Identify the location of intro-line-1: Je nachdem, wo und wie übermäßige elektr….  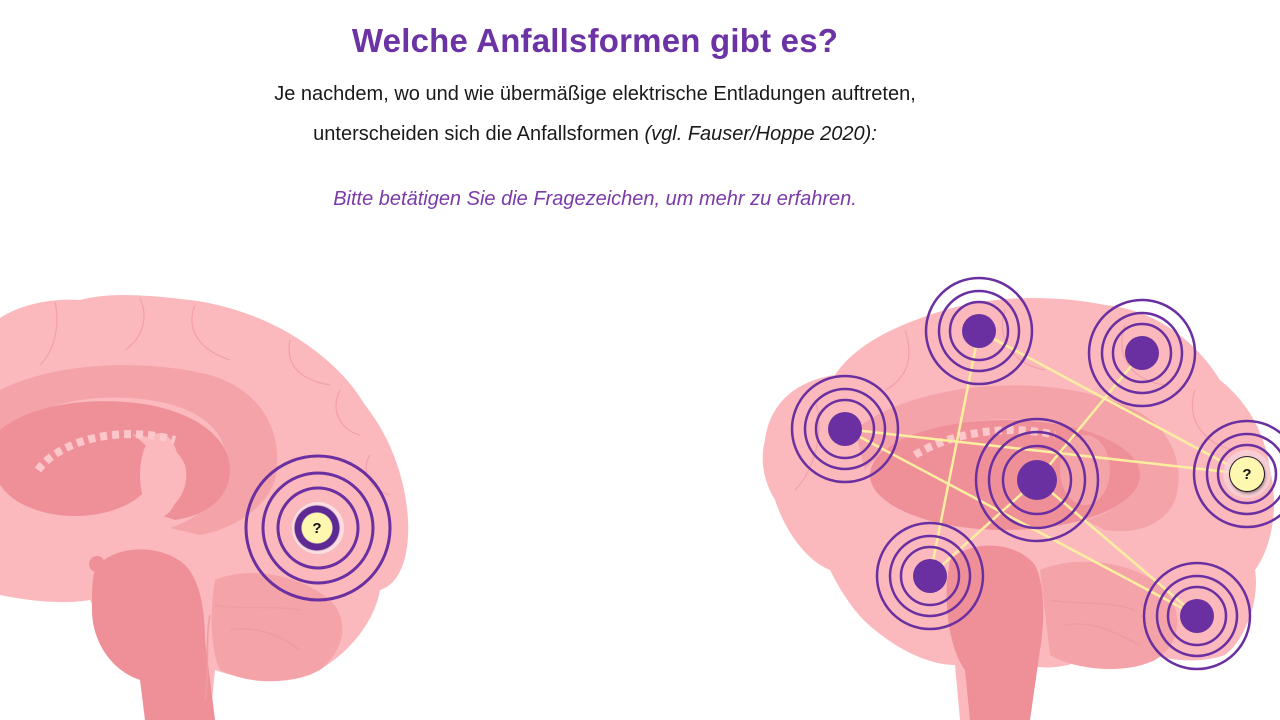
(595, 94).